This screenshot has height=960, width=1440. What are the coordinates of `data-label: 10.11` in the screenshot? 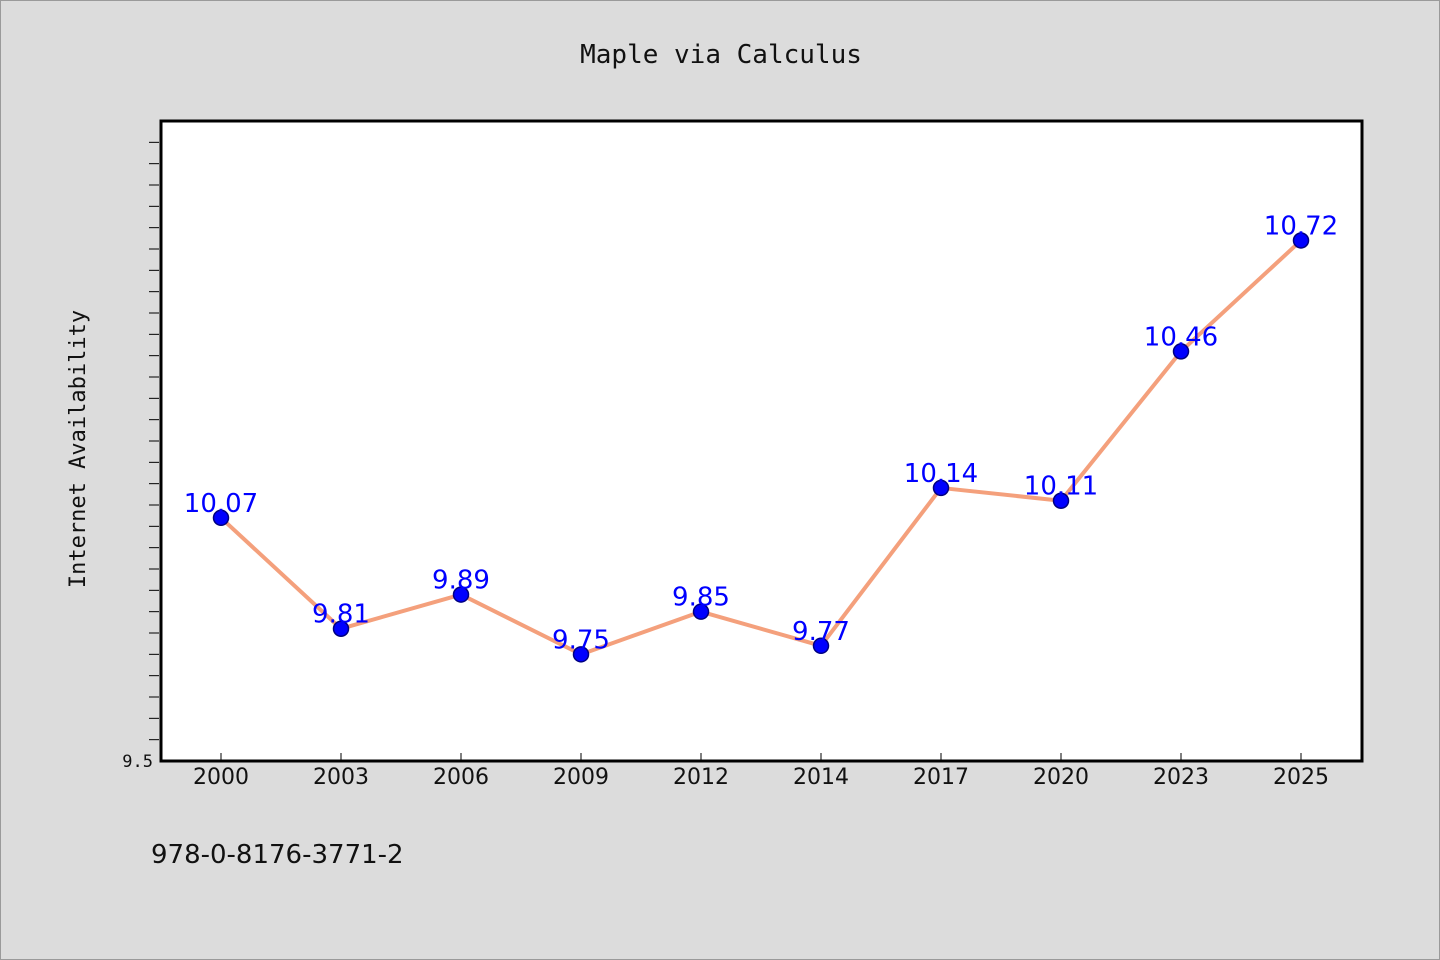 It's located at (1061, 487).